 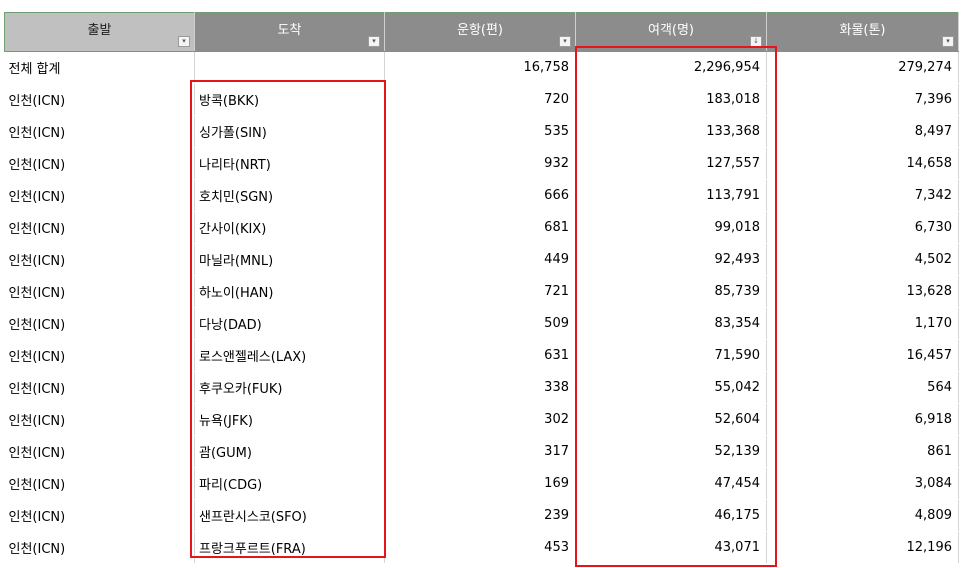 I want to click on cargo-cell: 564, so click(x=862, y=387).